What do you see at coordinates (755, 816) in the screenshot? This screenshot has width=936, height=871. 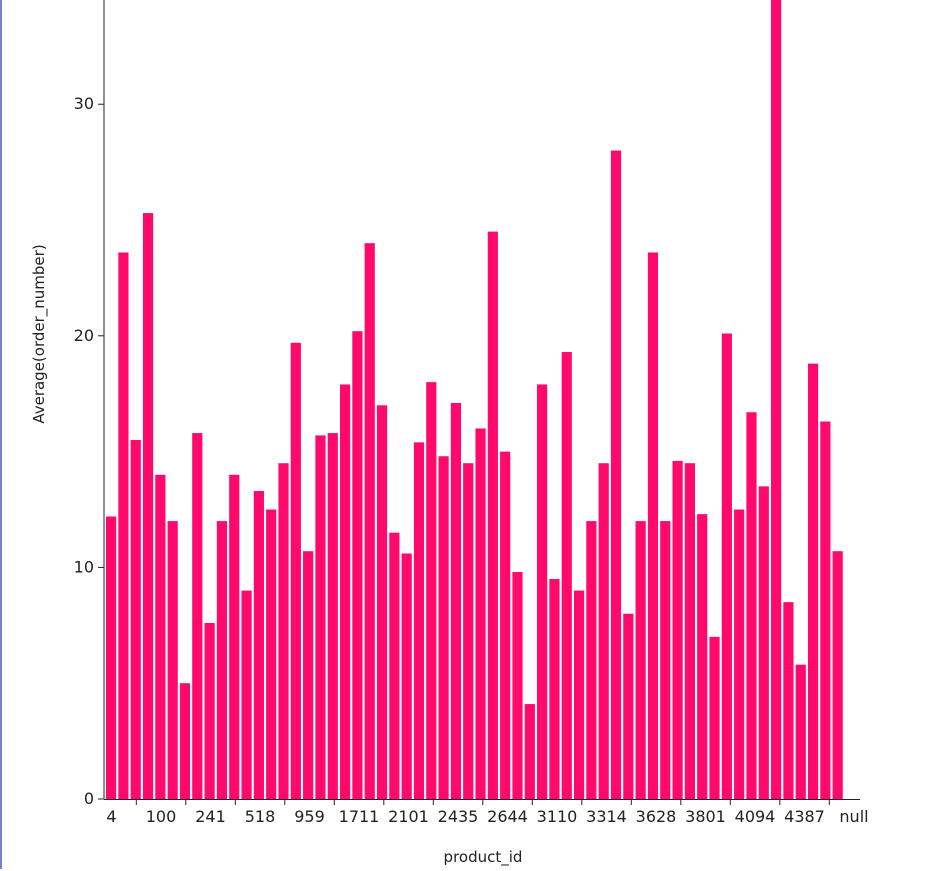 I see `x-tick-label: 4094` at bounding box center [755, 816].